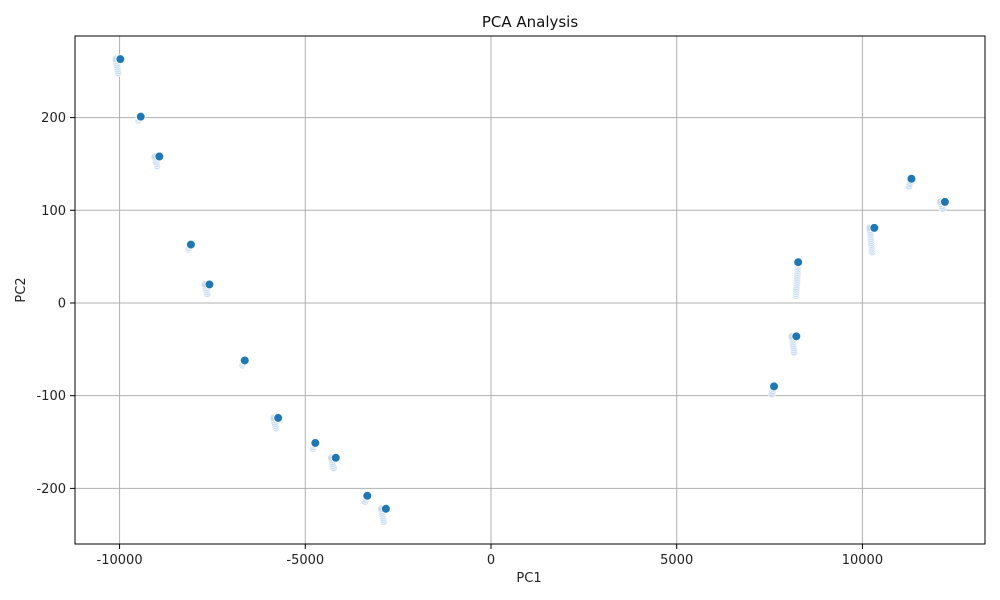 The image size is (1000, 600). I want to click on x-tick-label: 5000, so click(676, 560).